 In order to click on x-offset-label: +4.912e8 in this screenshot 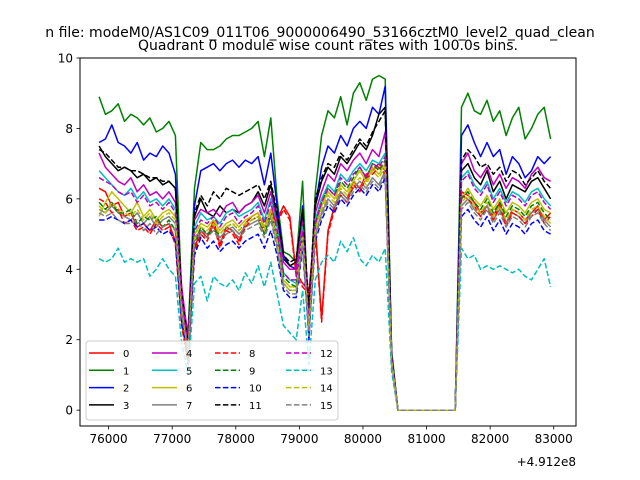, I will do `click(546, 462)`.